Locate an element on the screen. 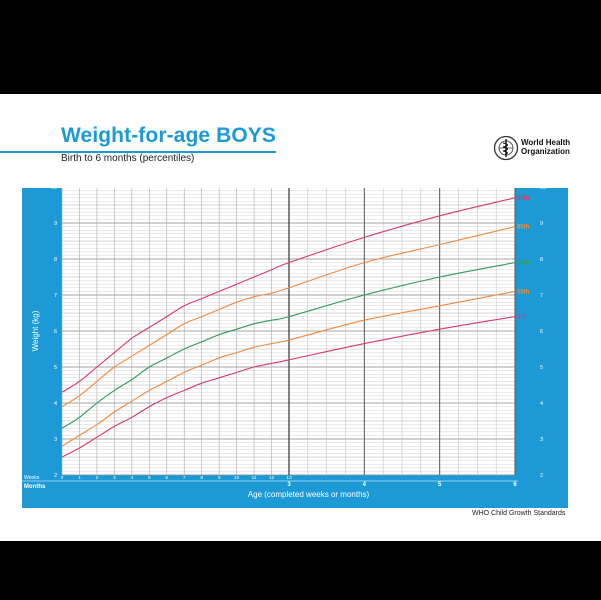 Image resolution: width=601 pixels, height=600 pixels. who-emblem-icon is located at coordinates (506, 148).